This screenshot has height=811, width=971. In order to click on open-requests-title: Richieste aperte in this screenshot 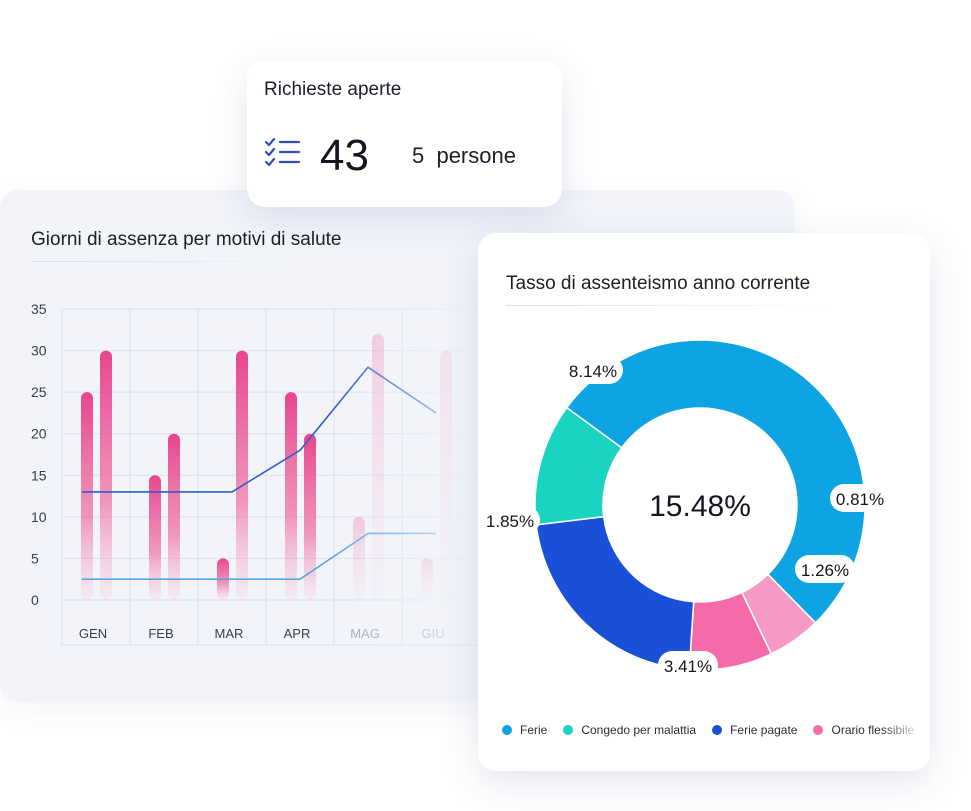, I will do `click(333, 89)`.